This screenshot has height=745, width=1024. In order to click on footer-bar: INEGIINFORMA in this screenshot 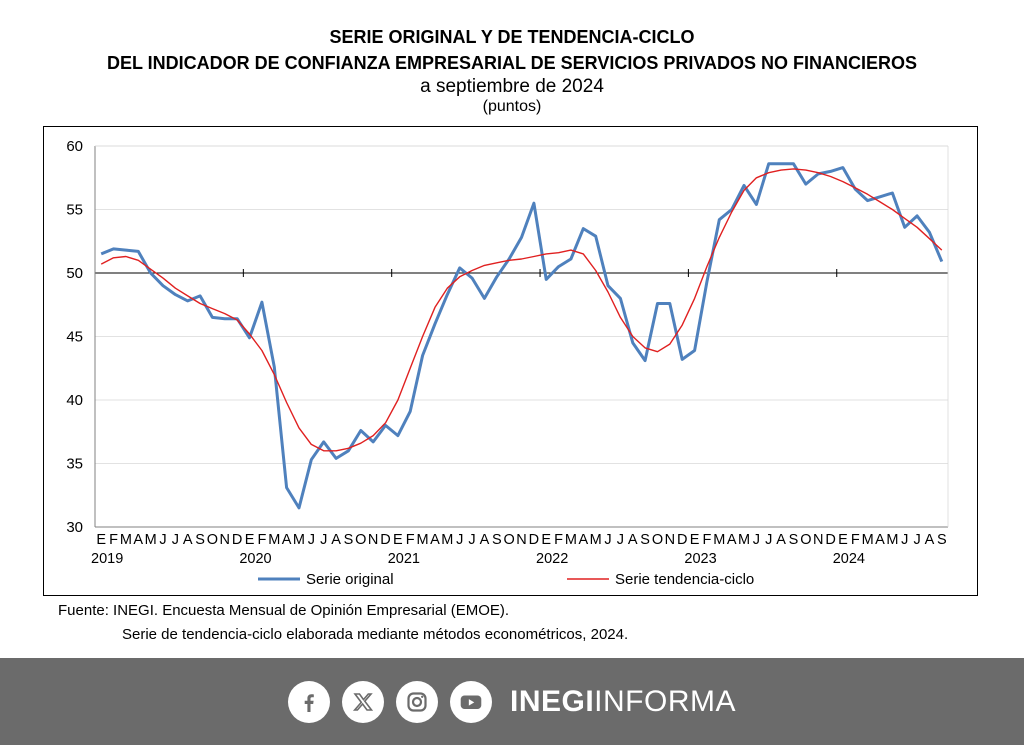, I will do `click(512, 701)`.